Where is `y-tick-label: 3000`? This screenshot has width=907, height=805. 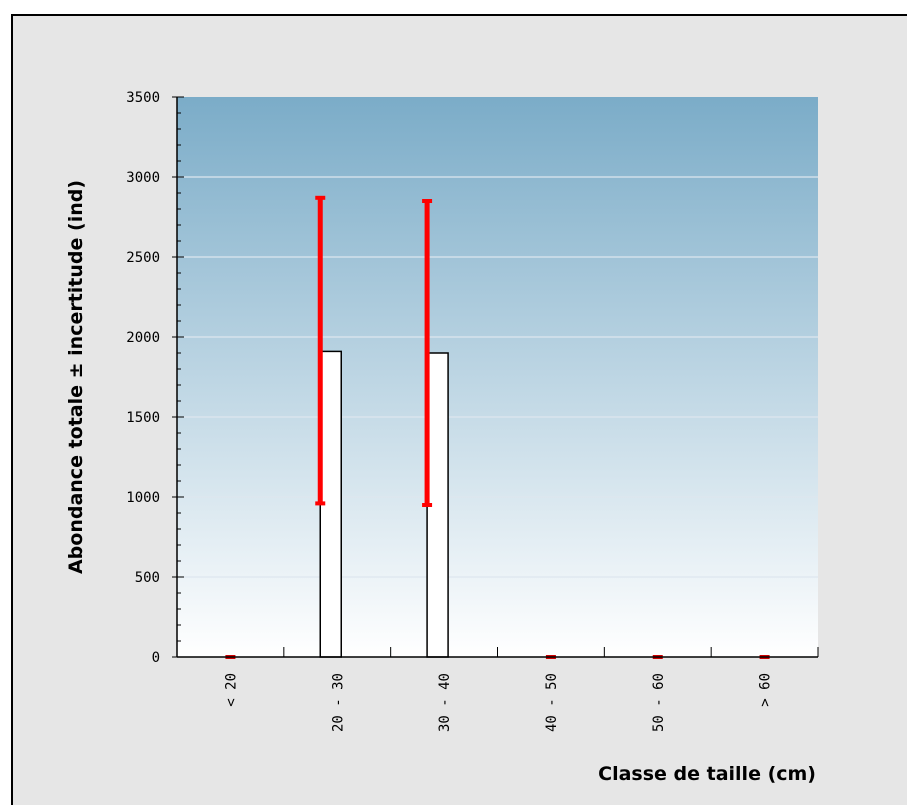 y-tick-label: 3000 is located at coordinates (143, 178).